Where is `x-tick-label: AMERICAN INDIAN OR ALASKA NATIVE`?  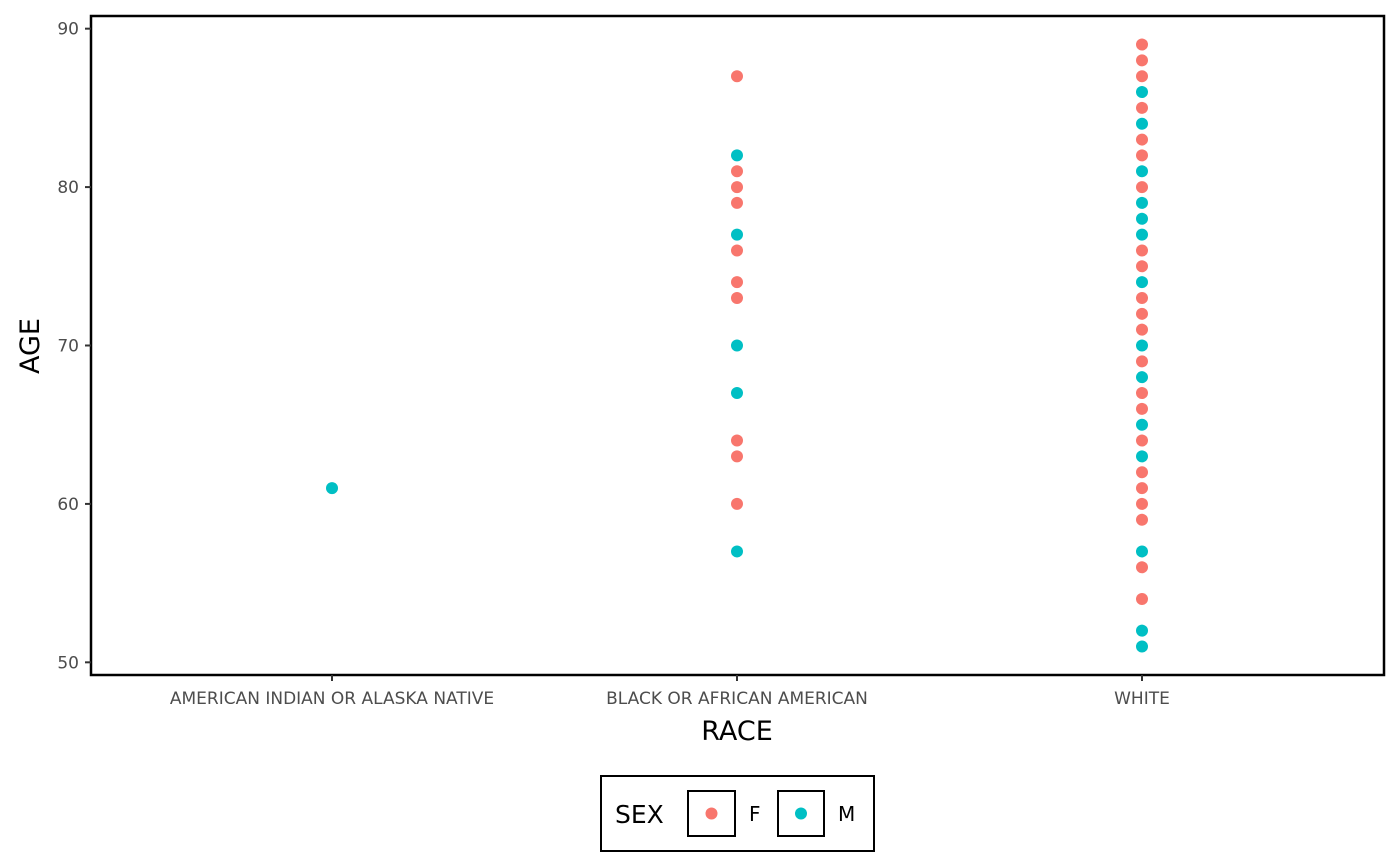
x-tick-label: AMERICAN INDIAN OR ALASKA NATIVE is located at coordinates (332, 699).